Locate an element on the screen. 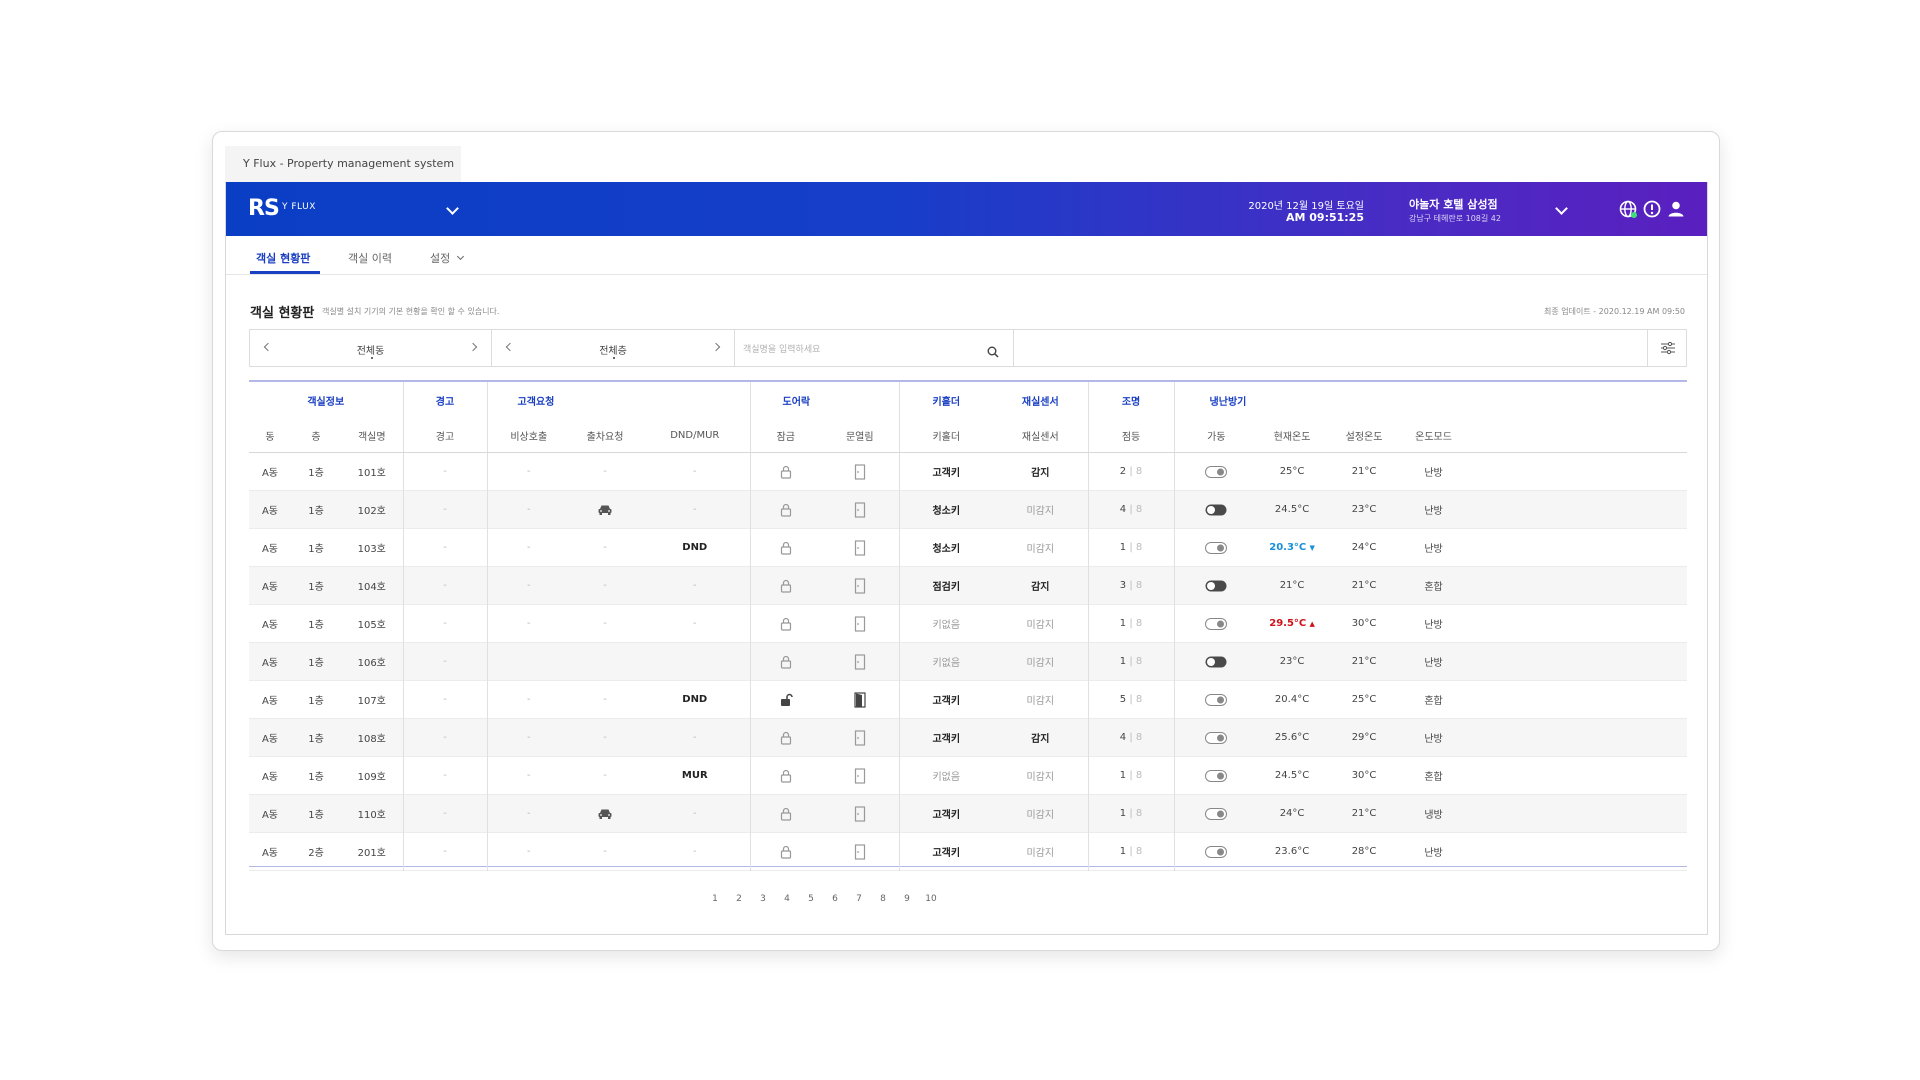 The image size is (1920, 1080). filter-settings-button is located at coordinates (1667, 348).